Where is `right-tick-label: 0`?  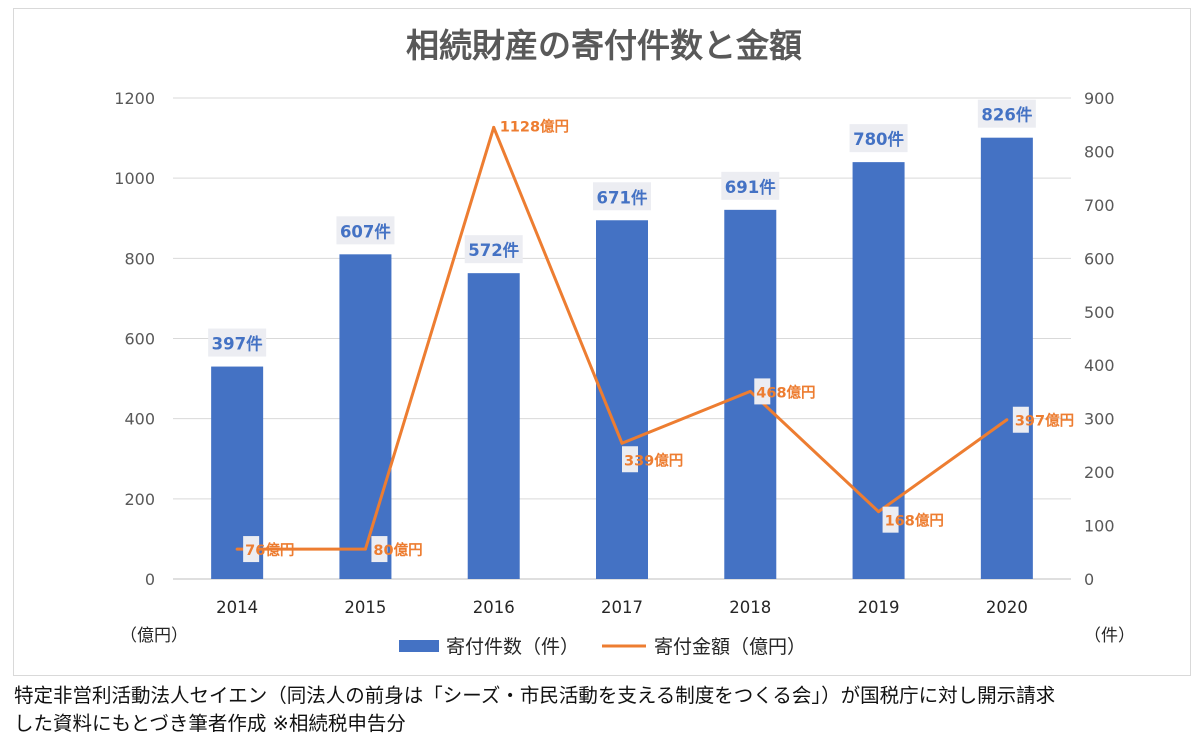 right-tick-label: 0 is located at coordinates (1089, 579).